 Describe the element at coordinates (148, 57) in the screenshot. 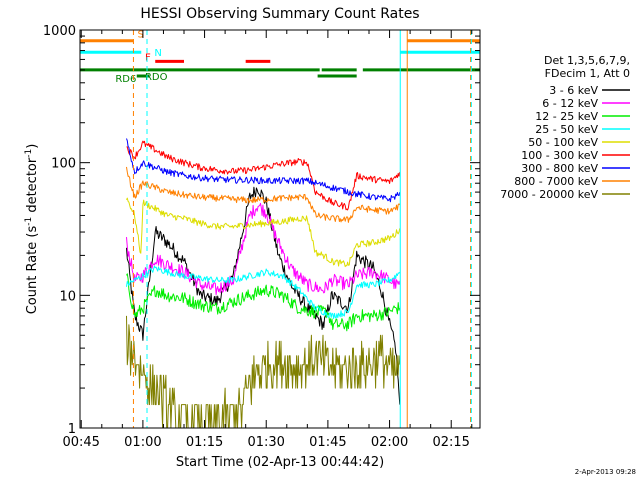

I see `flag-label-f: F` at that location.